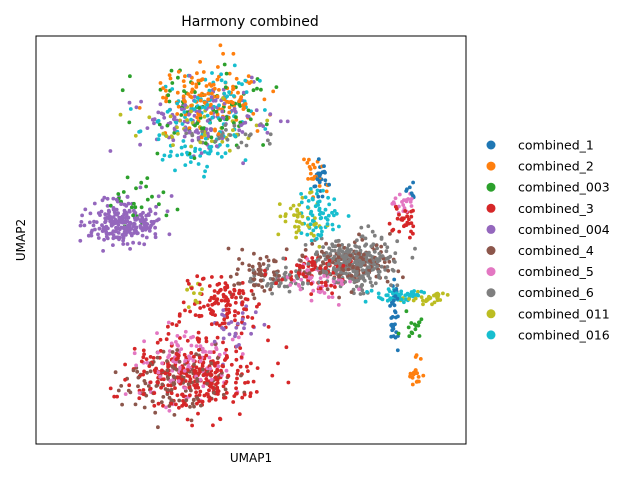 The height and width of the screenshot is (480, 640). Describe the element at coordinates (556, 271) in the screenshot. I see `legend-label-combined-5: combined_5` at that location.